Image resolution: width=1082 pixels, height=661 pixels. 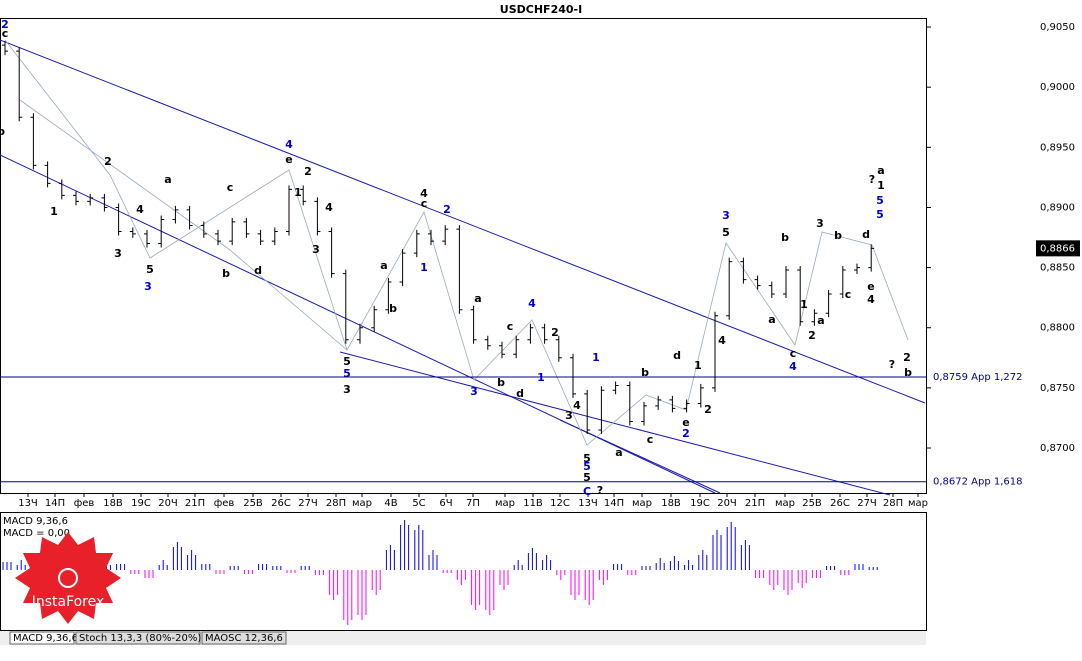 What do you see at coordinates (68, 602) in the screenshot?
I see `logo-text: InstaForex` at bounding box center [68, 602].